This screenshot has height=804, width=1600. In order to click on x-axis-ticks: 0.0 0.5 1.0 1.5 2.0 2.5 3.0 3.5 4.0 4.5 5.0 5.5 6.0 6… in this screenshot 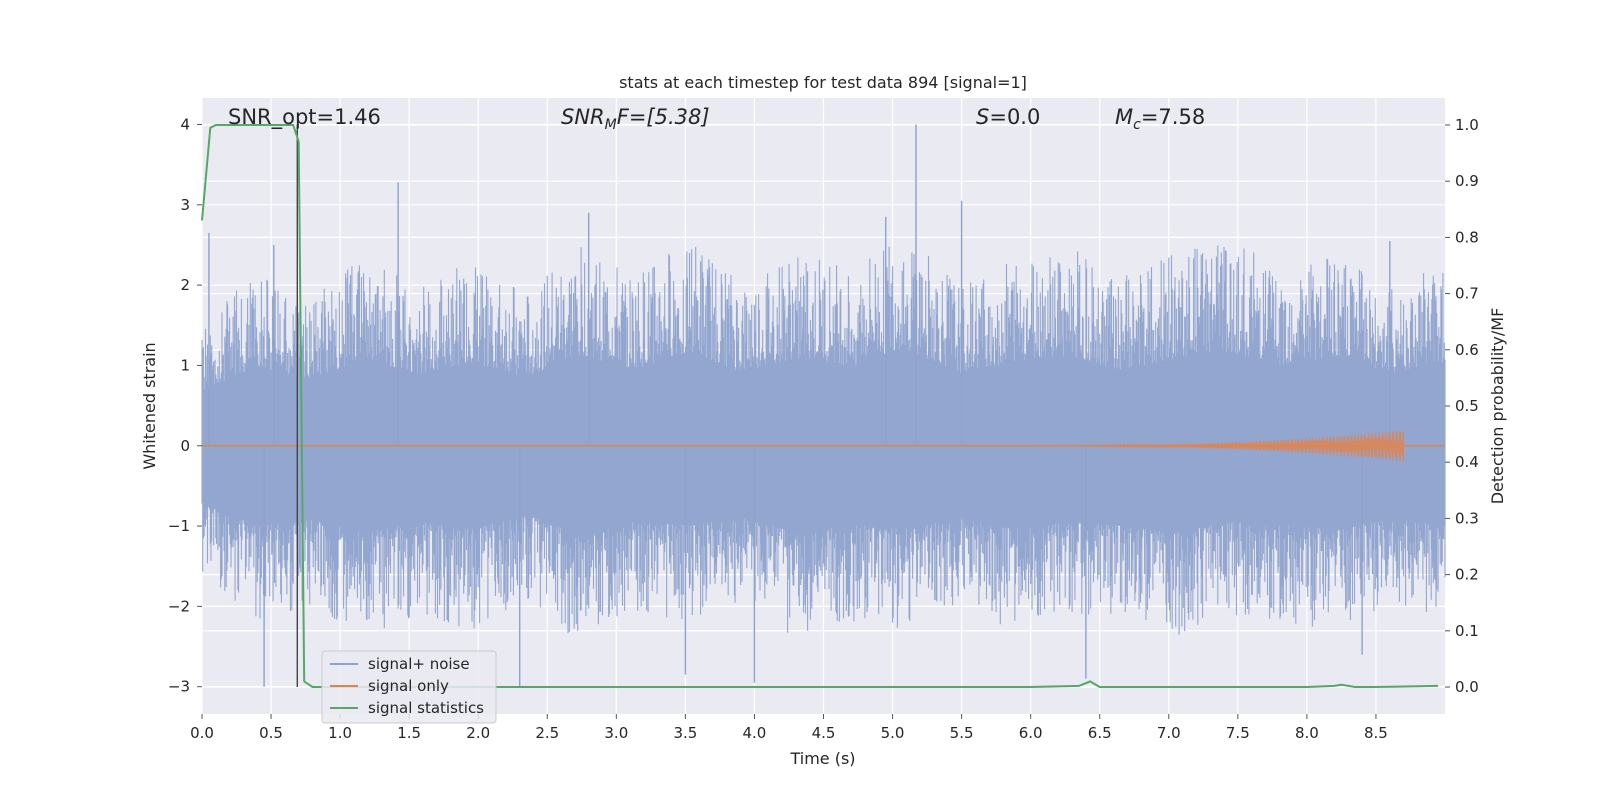, I will do `click(789, 728)`.